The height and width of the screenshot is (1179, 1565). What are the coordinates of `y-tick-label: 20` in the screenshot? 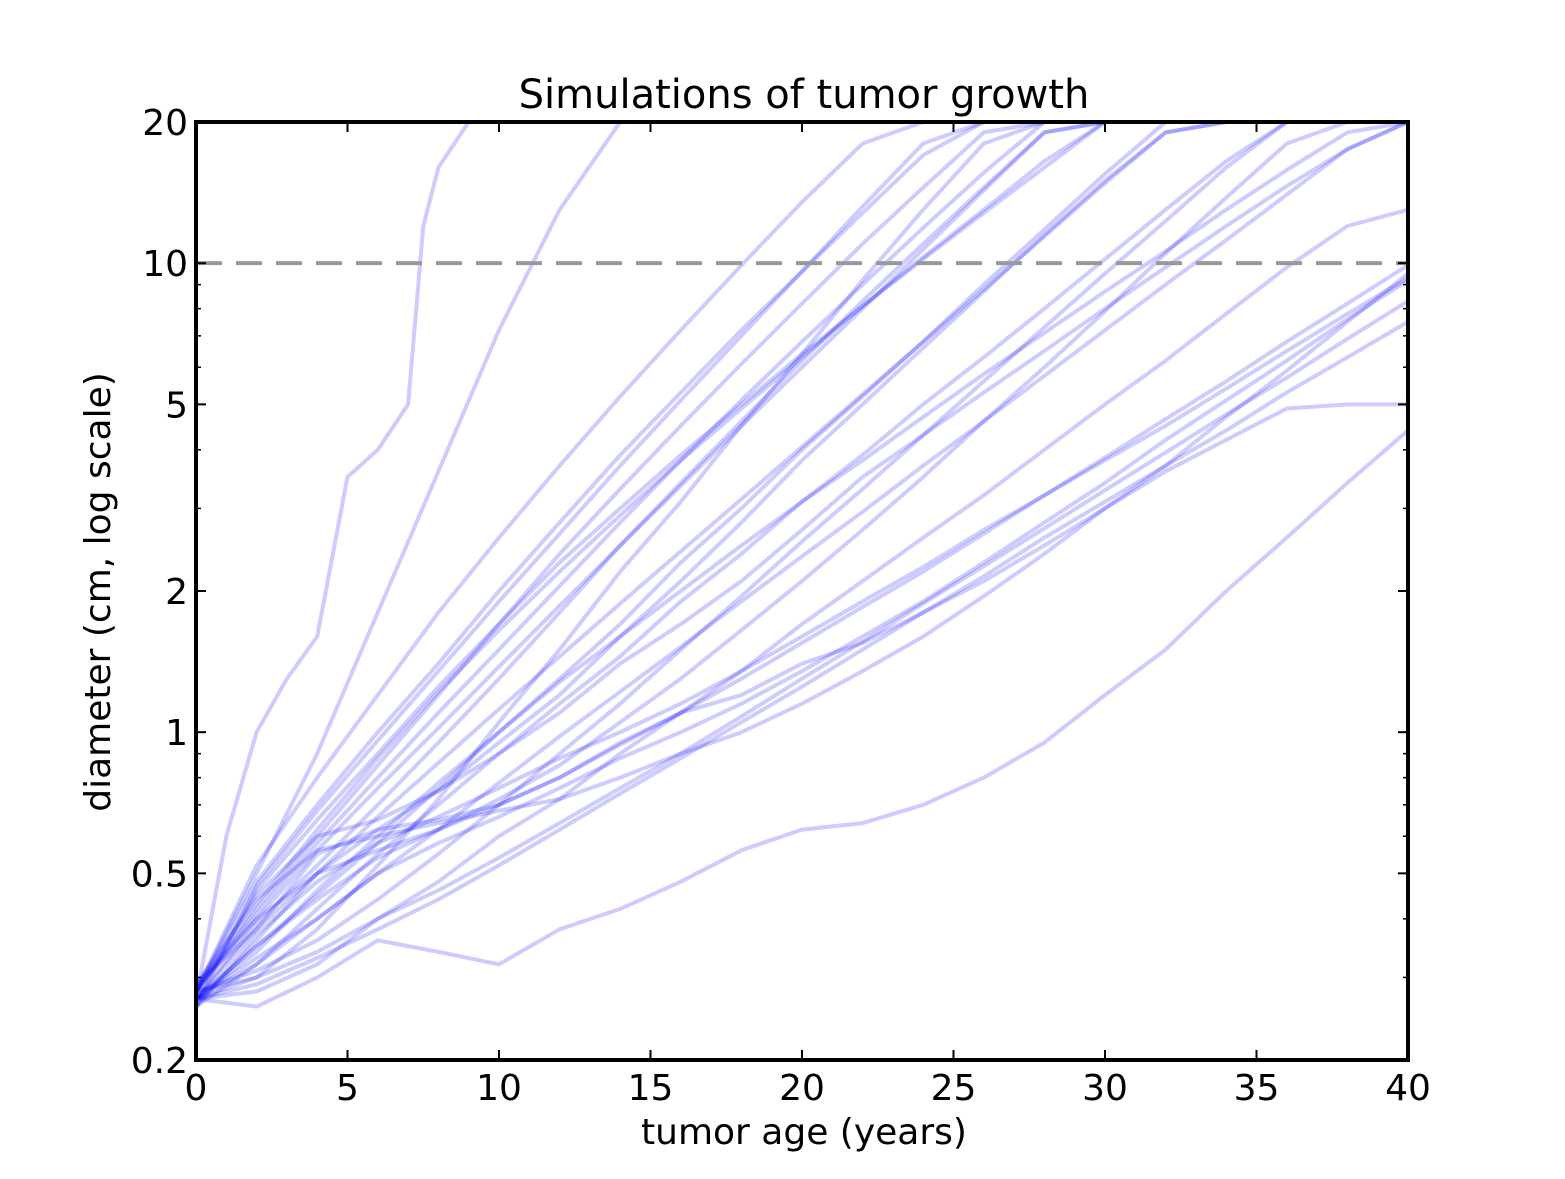 It's located at (165, 123).